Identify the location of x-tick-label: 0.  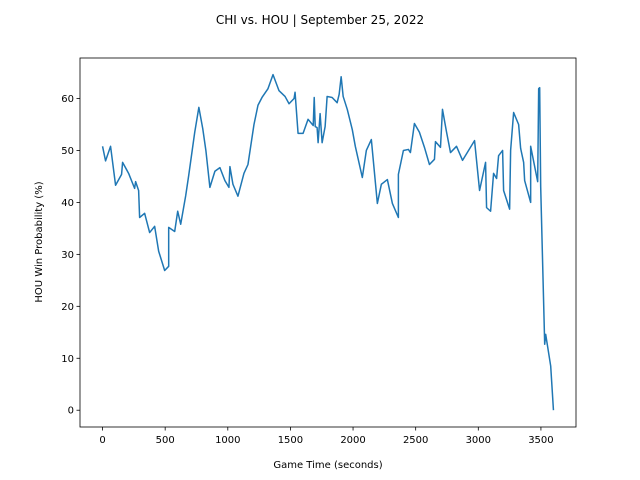
(102, 440).